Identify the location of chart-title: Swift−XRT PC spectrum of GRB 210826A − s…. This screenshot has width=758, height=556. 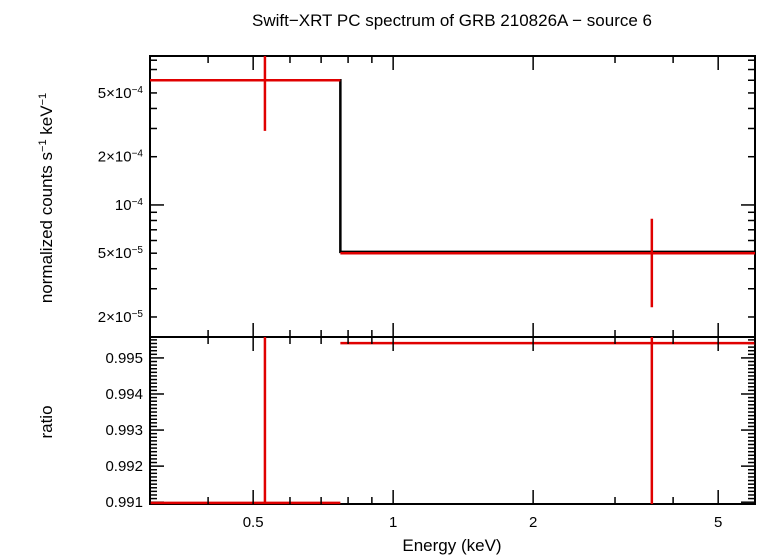
(452, 20).